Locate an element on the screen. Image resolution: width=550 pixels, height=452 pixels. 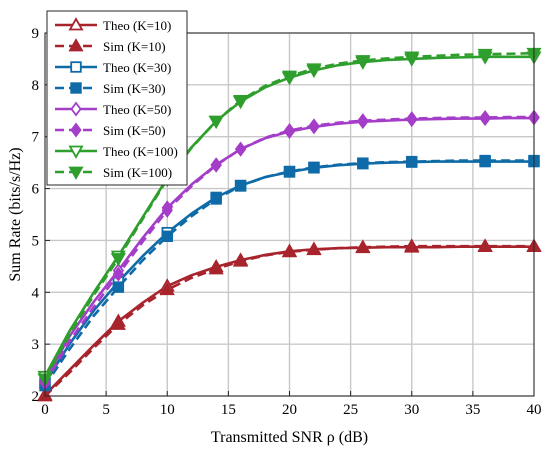
x-tick-label: 30 is located at coordinates (411, 410).